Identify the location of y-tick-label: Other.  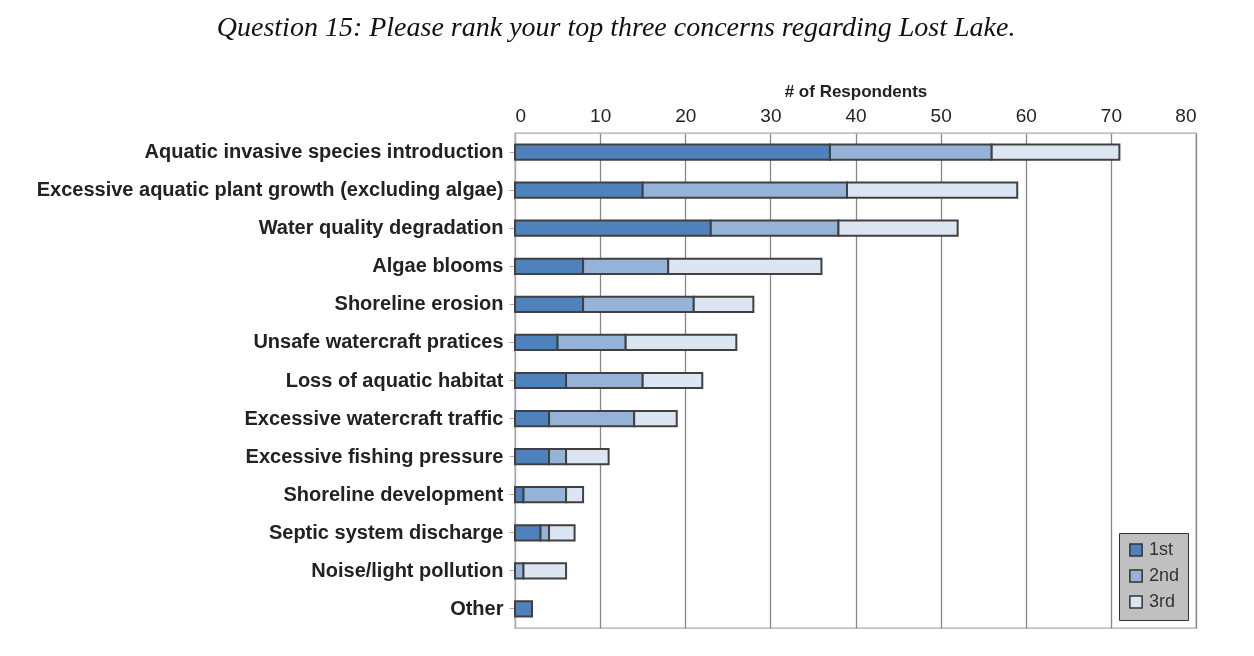
(477, 607).